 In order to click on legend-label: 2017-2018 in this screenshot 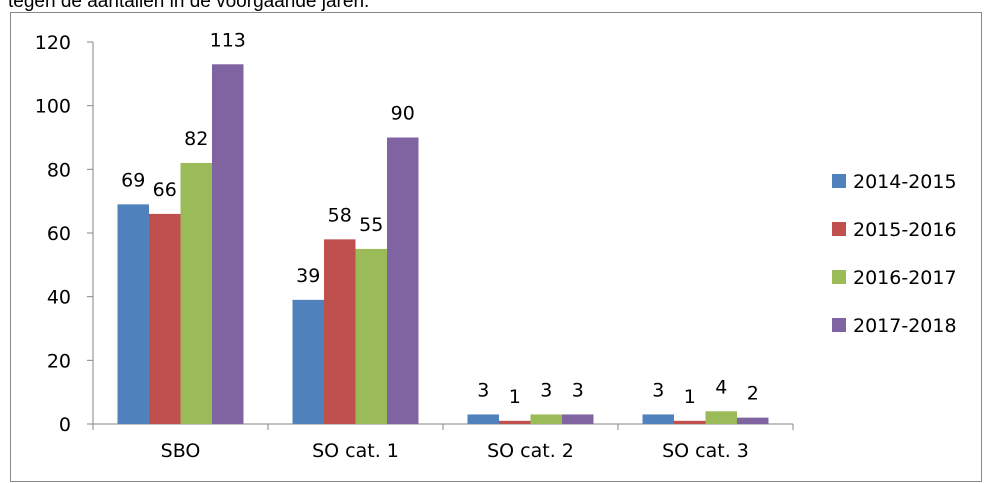, I will do `click(905, 326)`.